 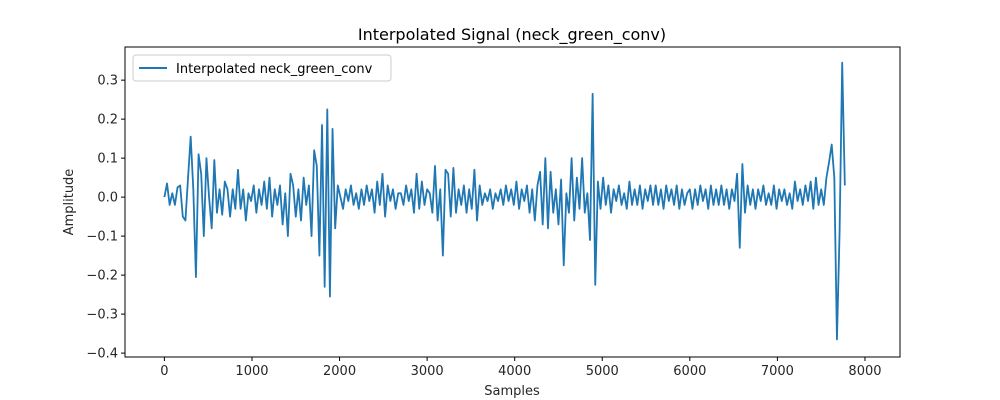 What do you see at coordinates (689, 371) in the screenshot?
I see `x-tick-label: 6000` at bounding box center [689, 371].